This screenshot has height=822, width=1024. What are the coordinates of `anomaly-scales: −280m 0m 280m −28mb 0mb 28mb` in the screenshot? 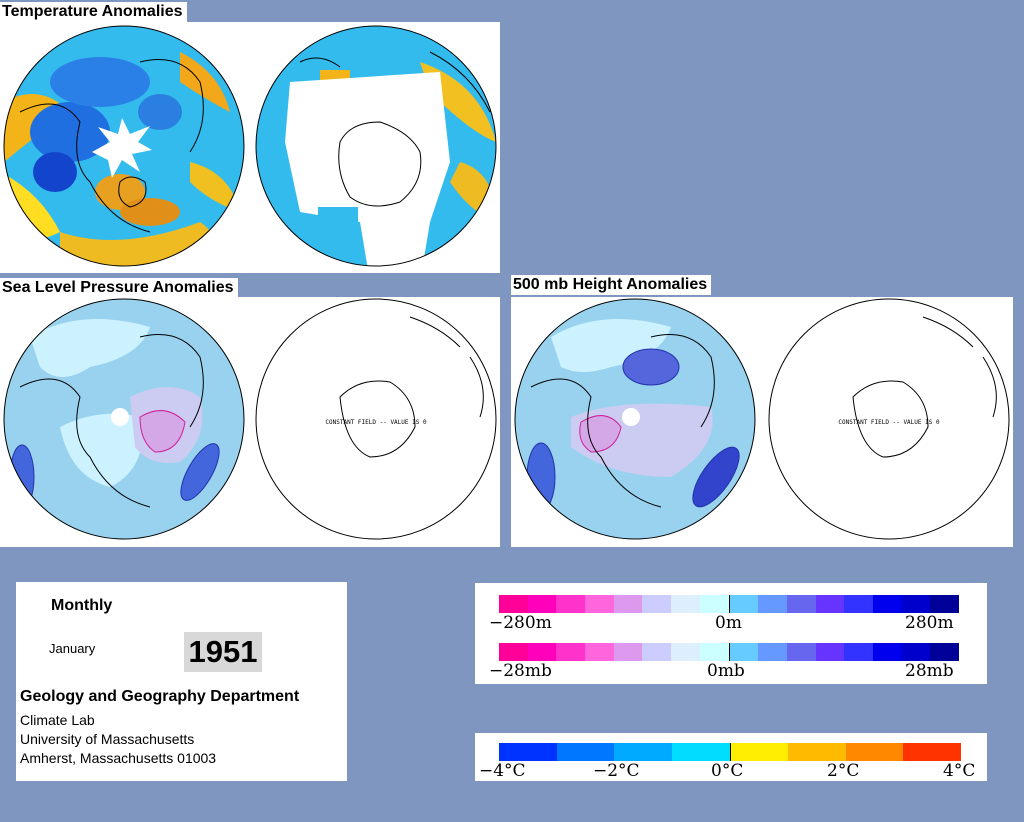 It's located at (731, 633).